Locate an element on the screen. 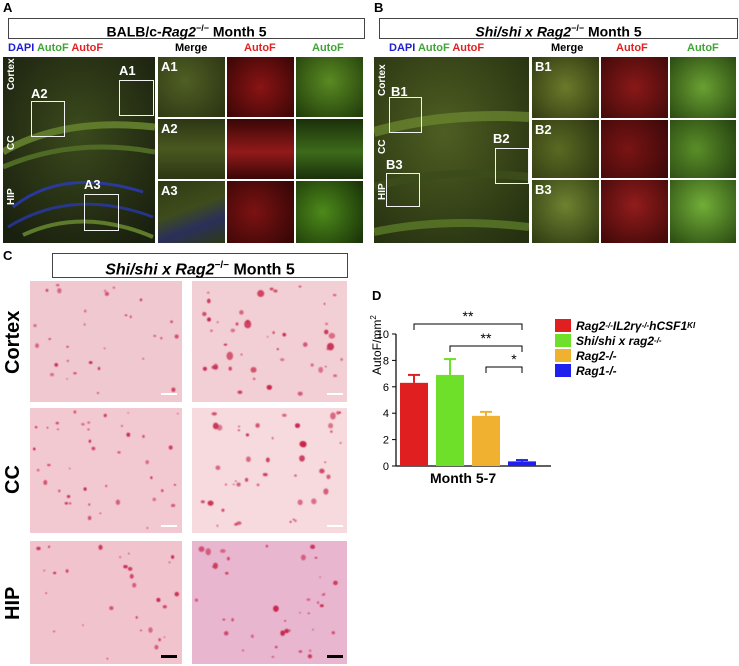 This screenshot has height=666, width=739. panel-letter-a: A is located at coordinates (8, 7).